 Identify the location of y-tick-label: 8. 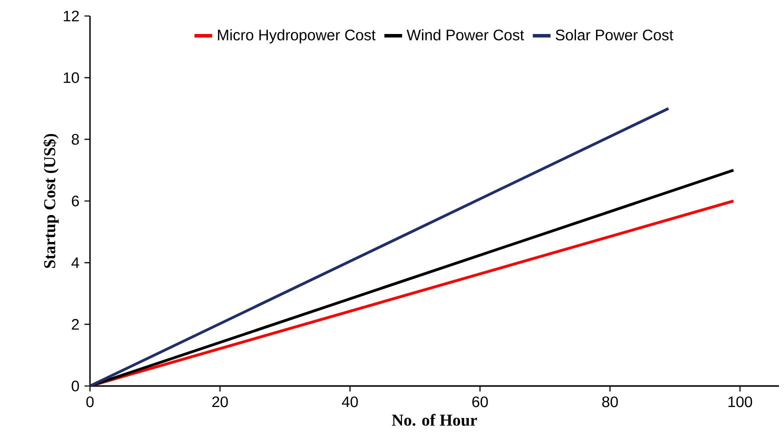
(75, 139).